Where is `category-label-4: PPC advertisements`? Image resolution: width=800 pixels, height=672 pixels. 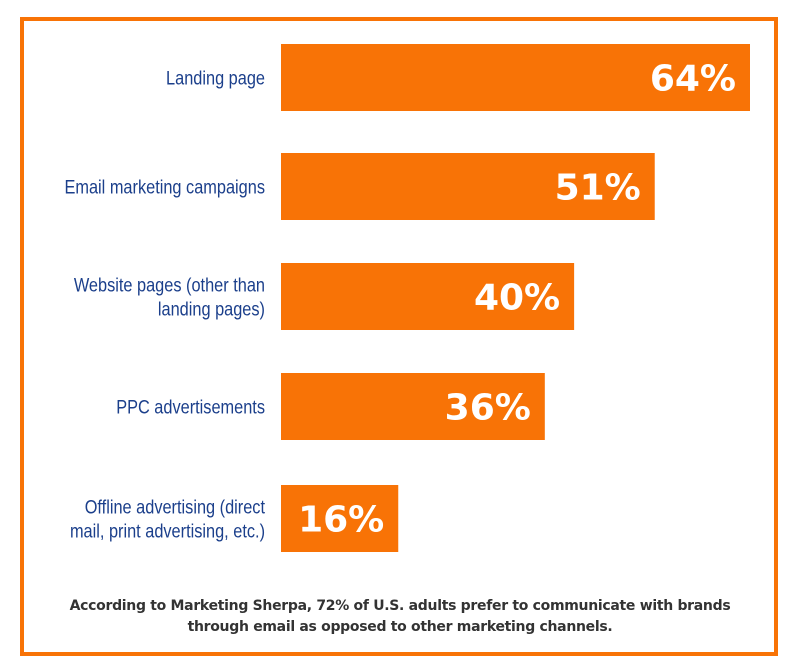 category-label-4: PPC advertisements is located at coordinates (190, 406).